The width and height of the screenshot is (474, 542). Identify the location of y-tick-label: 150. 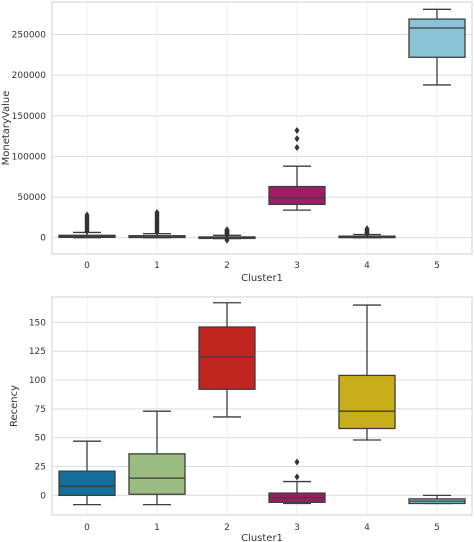
(37, 323).